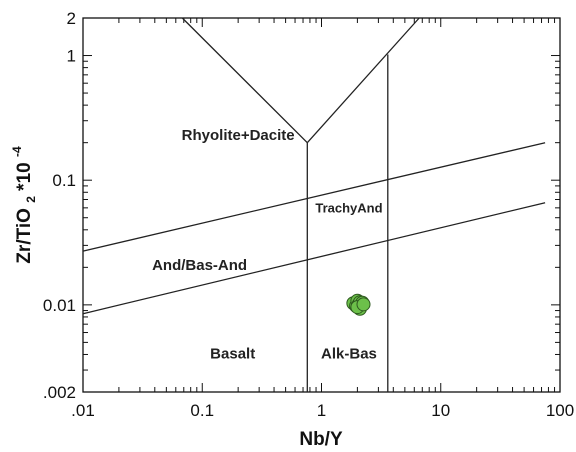 This screenshot has width=576, height=452. Describe the element at coordinates (59, 392) in the screenshot. I see `y-tick-label: .002` at that location.